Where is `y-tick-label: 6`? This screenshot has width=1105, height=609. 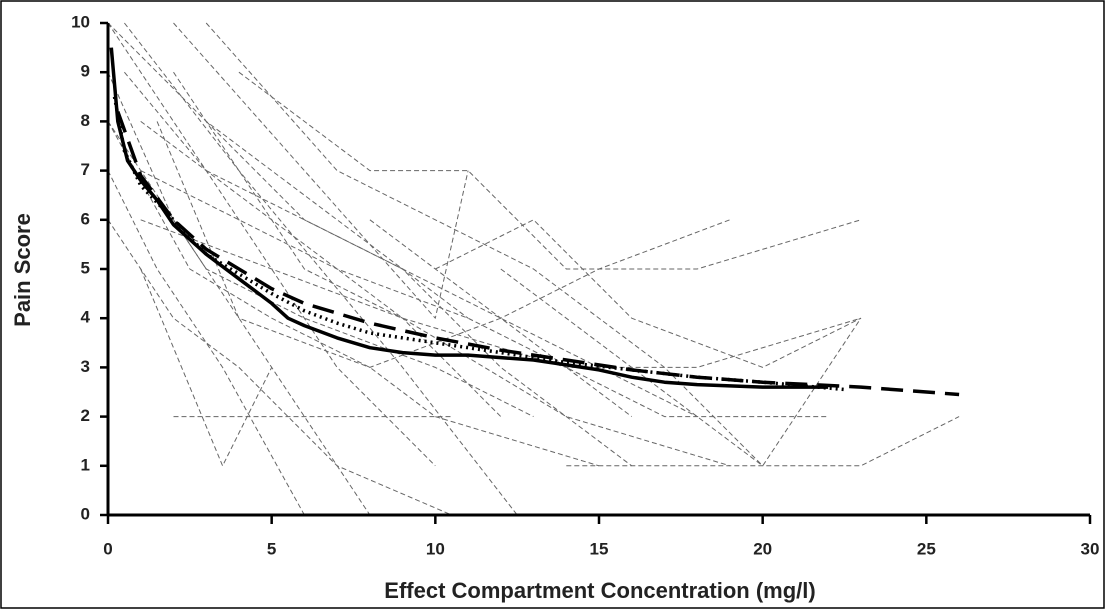
y-tick-label: 6 is located at coordinates (85, 218).